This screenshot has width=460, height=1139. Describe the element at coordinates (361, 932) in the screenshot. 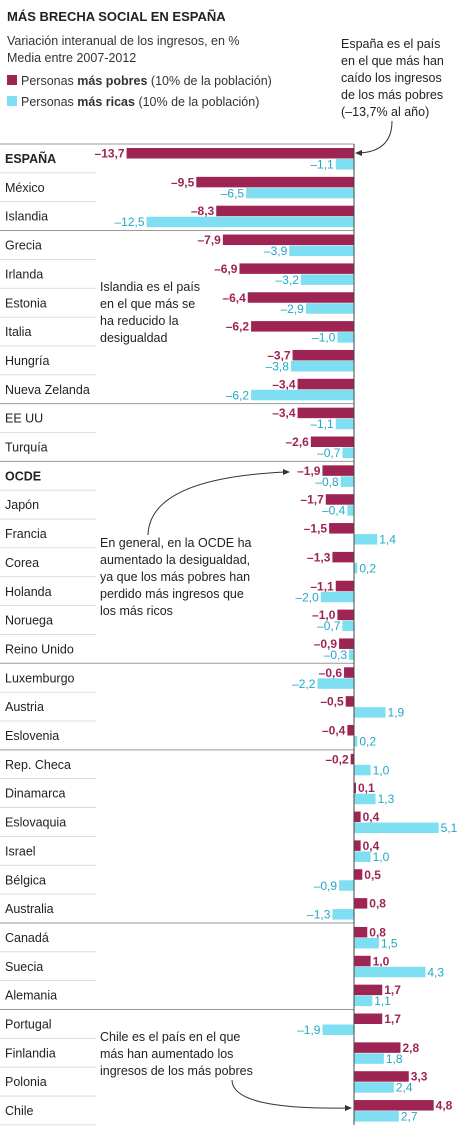

I see `bar-poor-canada` at that location.